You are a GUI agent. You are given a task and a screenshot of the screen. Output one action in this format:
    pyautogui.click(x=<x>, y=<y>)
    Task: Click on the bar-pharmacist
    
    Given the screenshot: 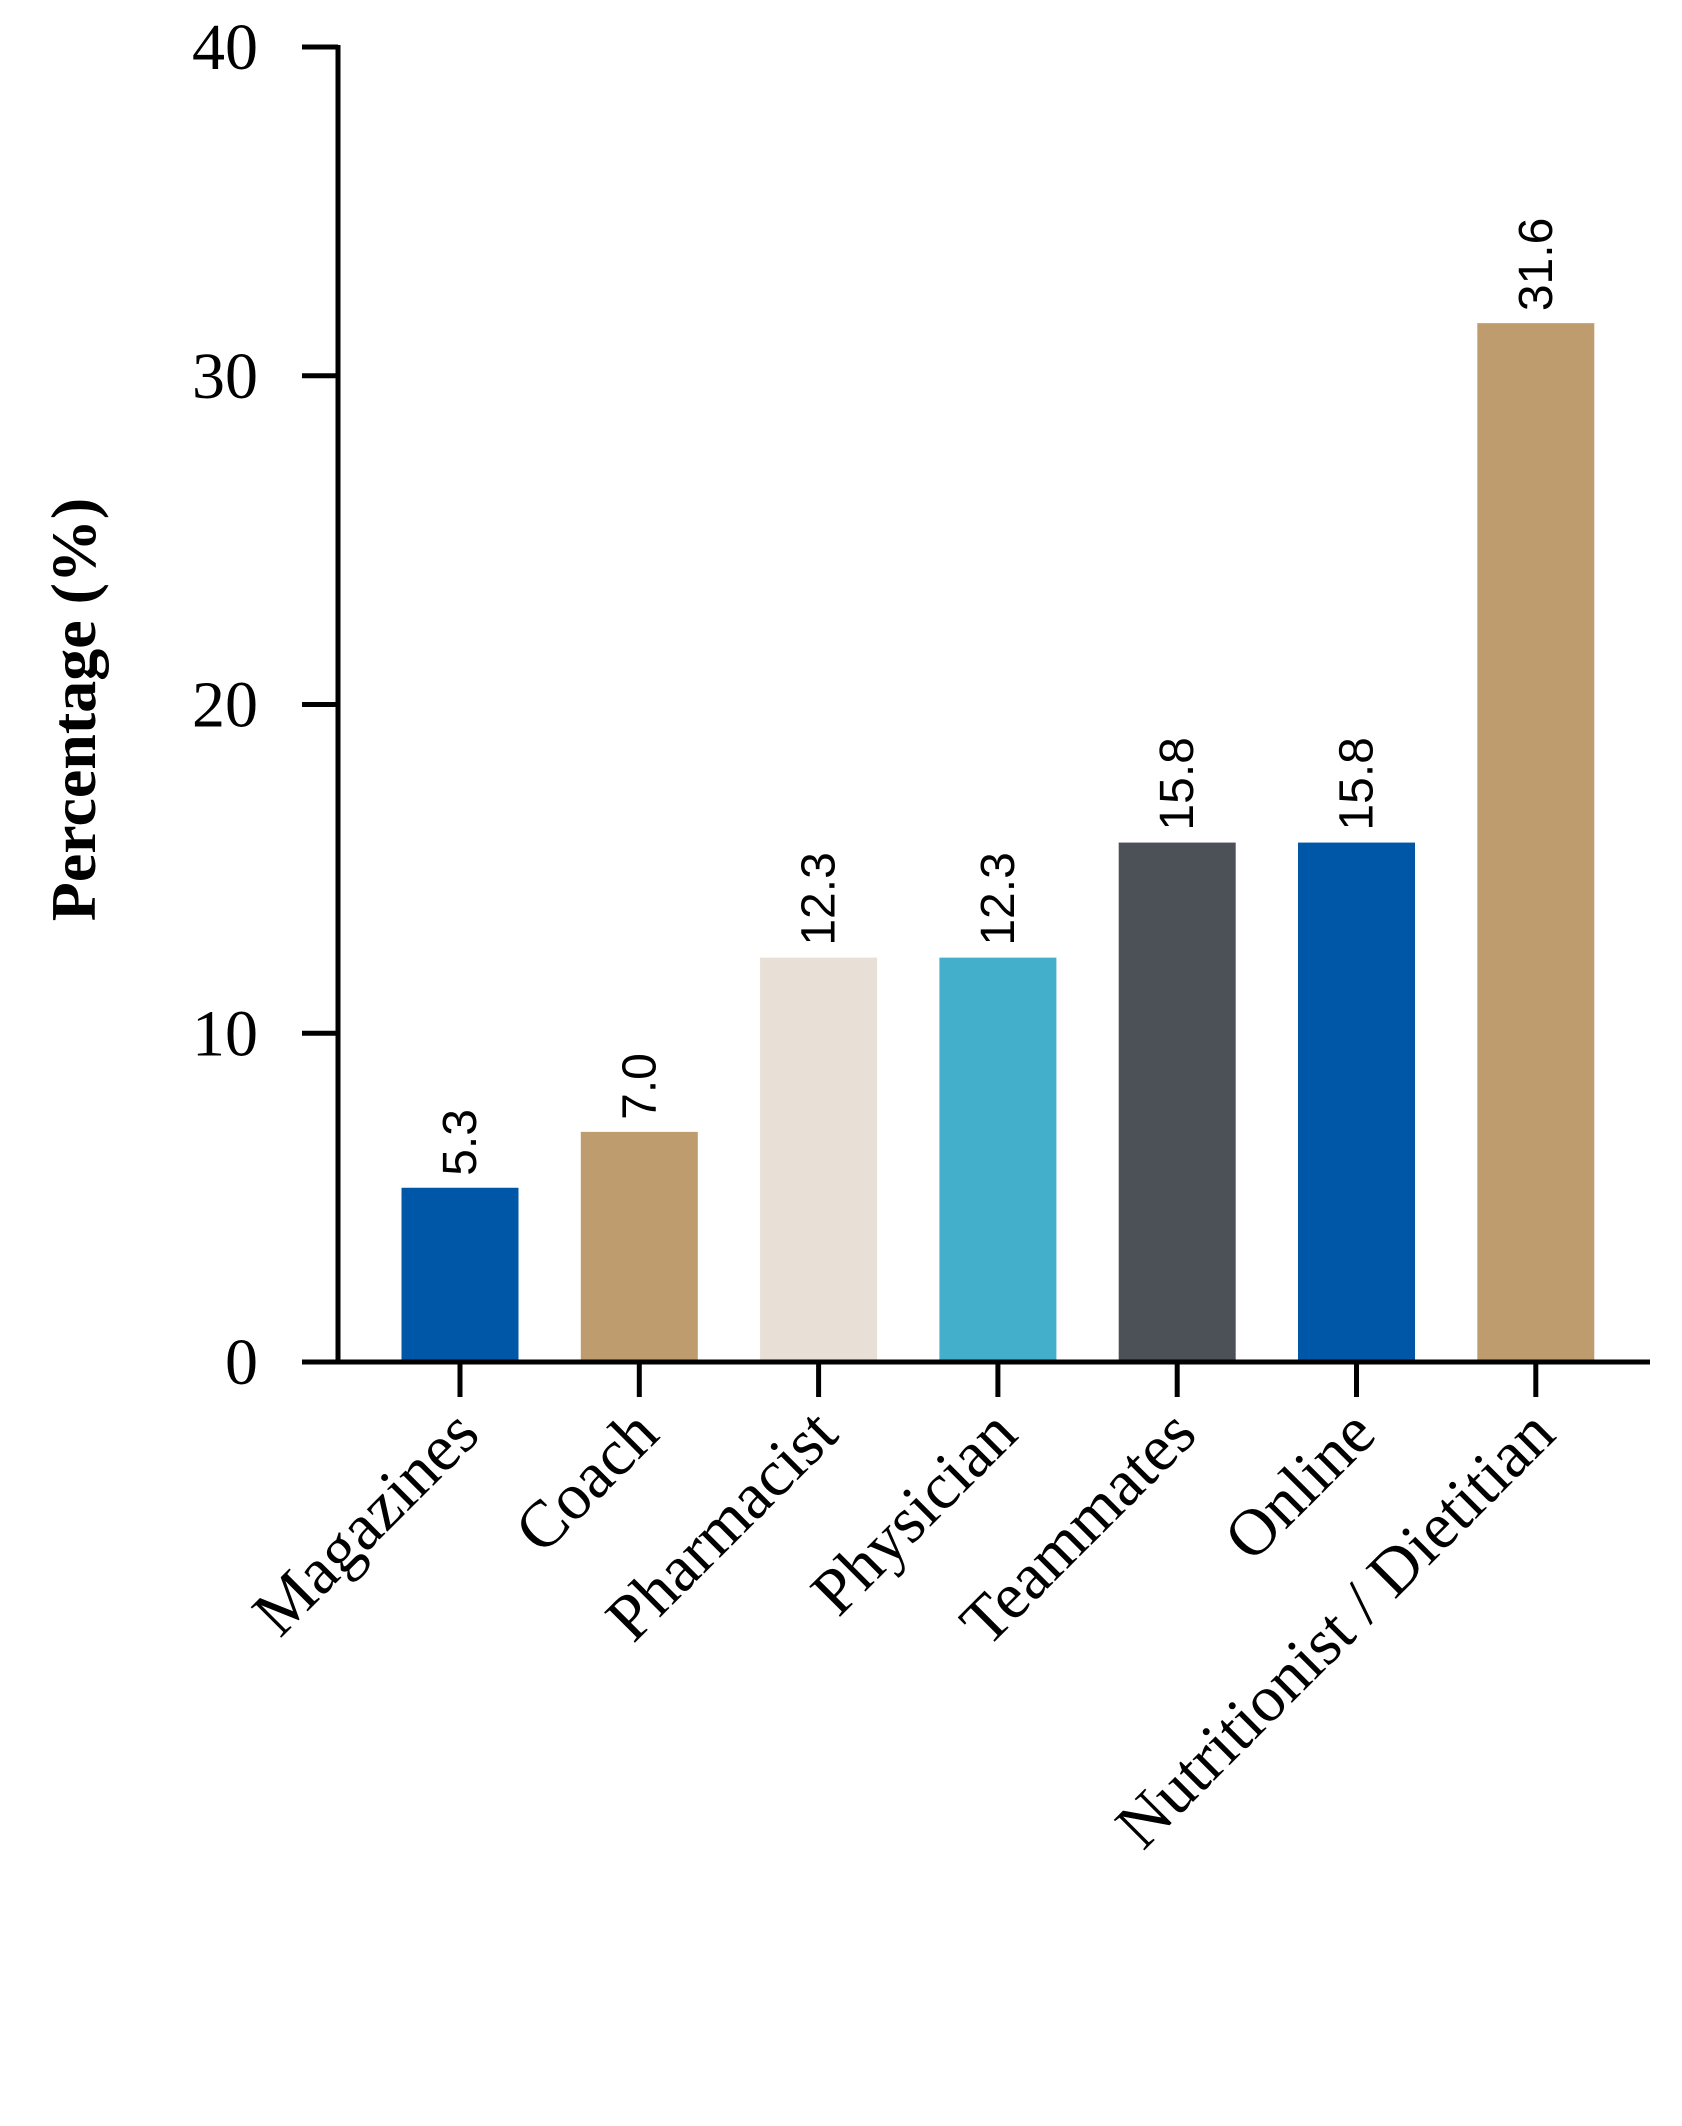 What is the action you would take?
    pyautogui.click(x=819, y=1159)
    